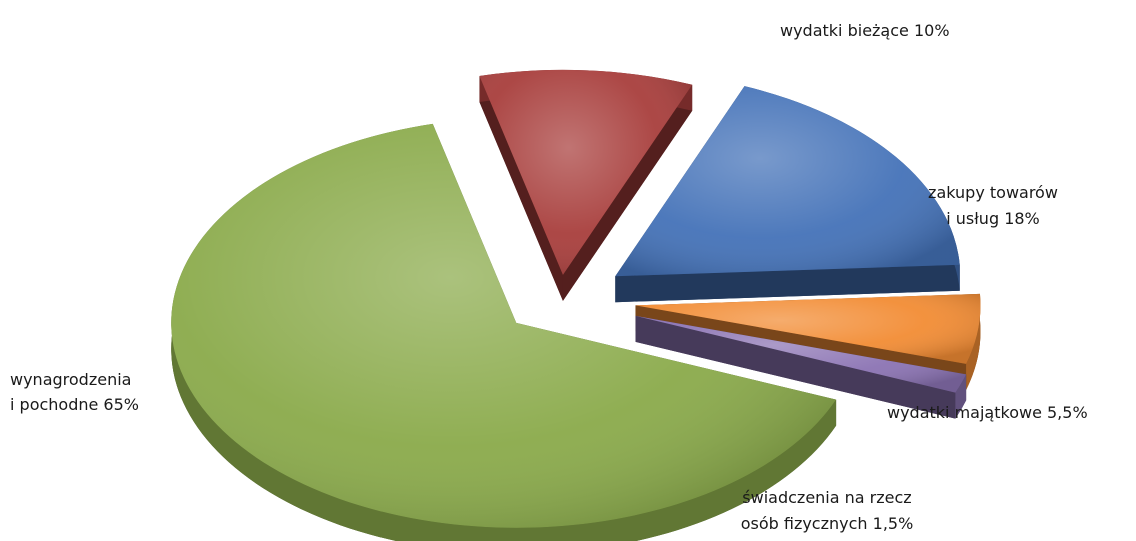  Describe the element at coordinates (993, 192) in the screenshot. I see `label-line: zakupy towarów` at that location.